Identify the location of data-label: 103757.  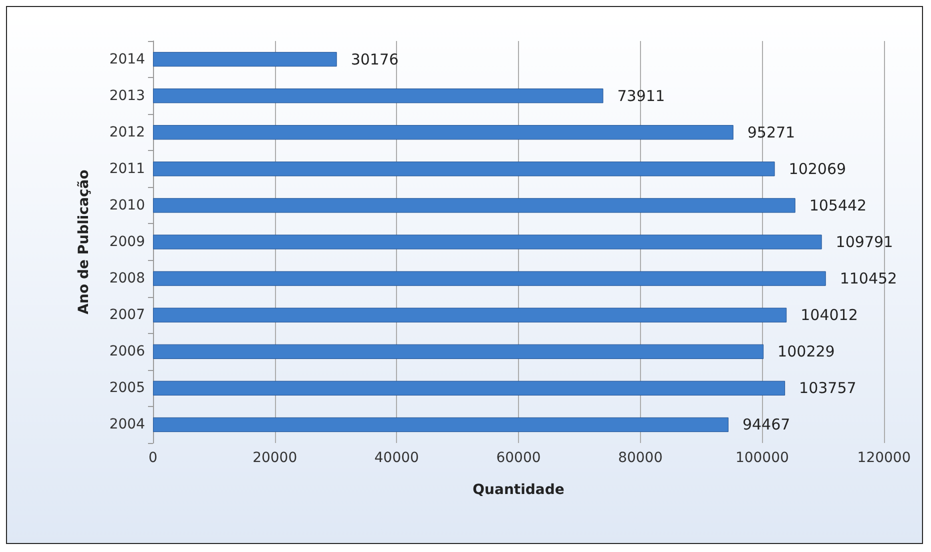
(827, 388).